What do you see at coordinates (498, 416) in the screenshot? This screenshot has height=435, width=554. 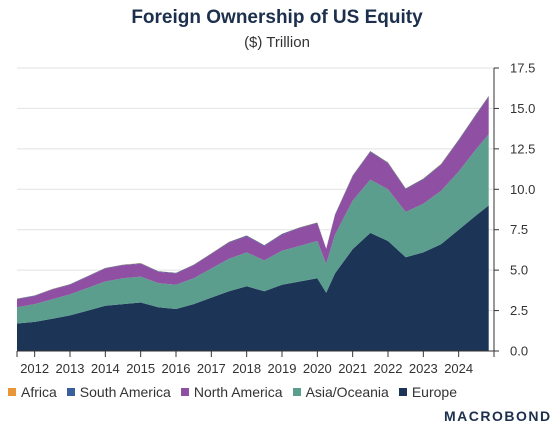 I see `macrobond-logo: MACROBOND` at bounding box center [498, 416].